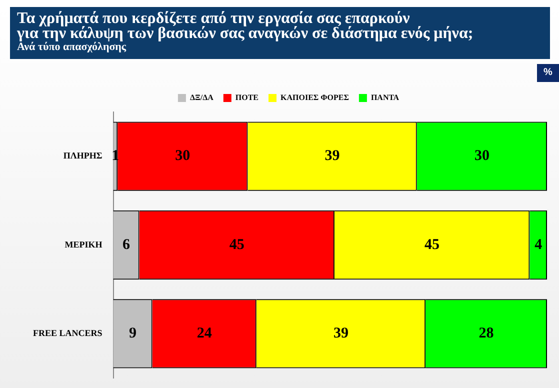 The width and height of the screenshot is (559, 388). I want to click on data-label: 6, so click(126, 244).